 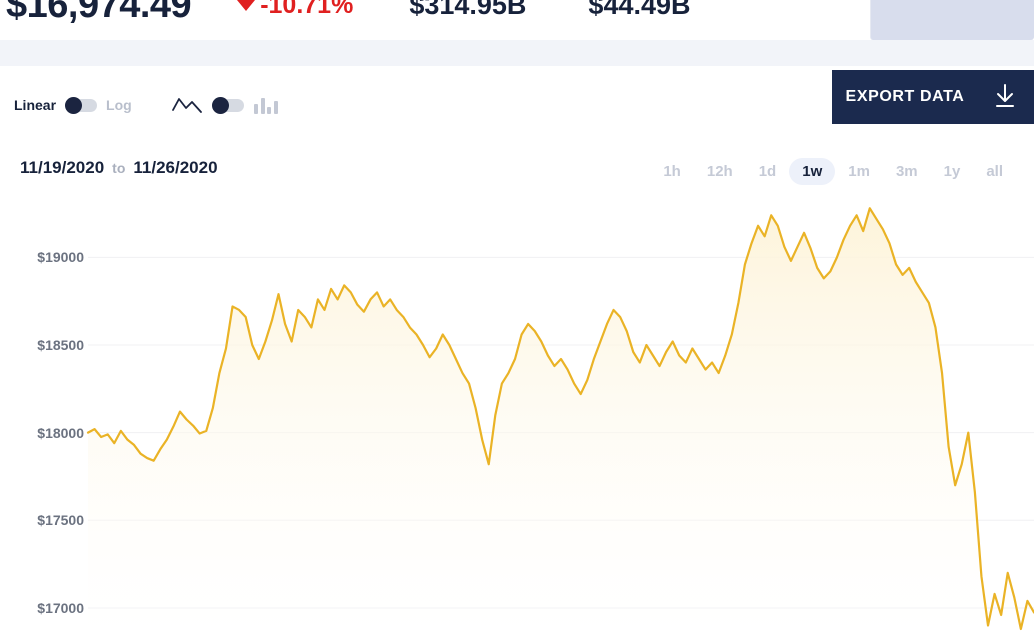 What do you see at coordinates (672, 171) in the screenshot?
I see `range-option-1h: 1h` at bounding box center [672, 171].